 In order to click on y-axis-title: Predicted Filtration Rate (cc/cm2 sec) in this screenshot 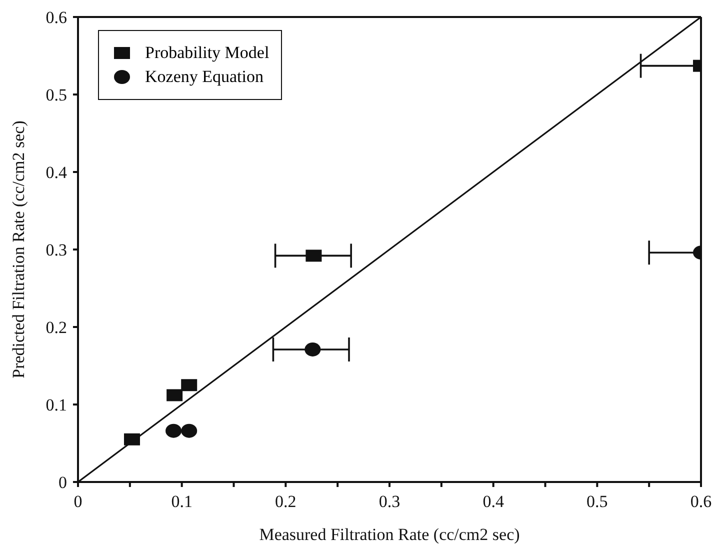, I will do `click(18, 249)`.